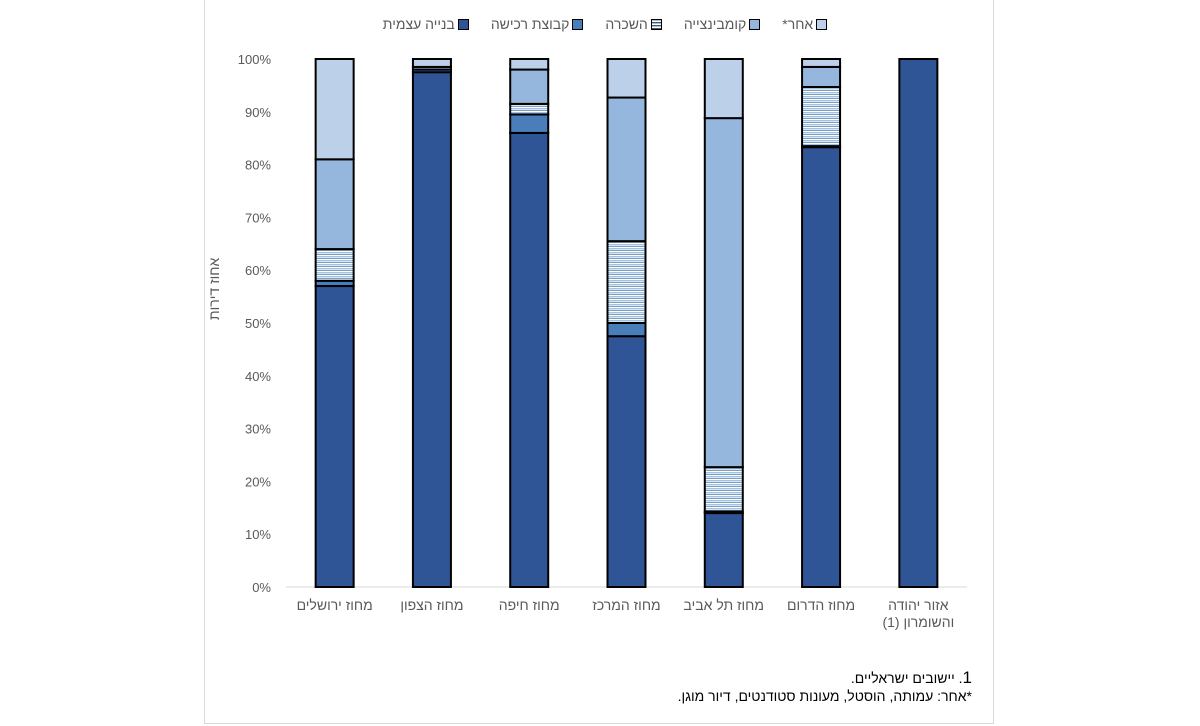 The width and height of the screenshot is (1200, 726). I want to click on x-tick-label: מחוז הדרום, so click(821, 605).